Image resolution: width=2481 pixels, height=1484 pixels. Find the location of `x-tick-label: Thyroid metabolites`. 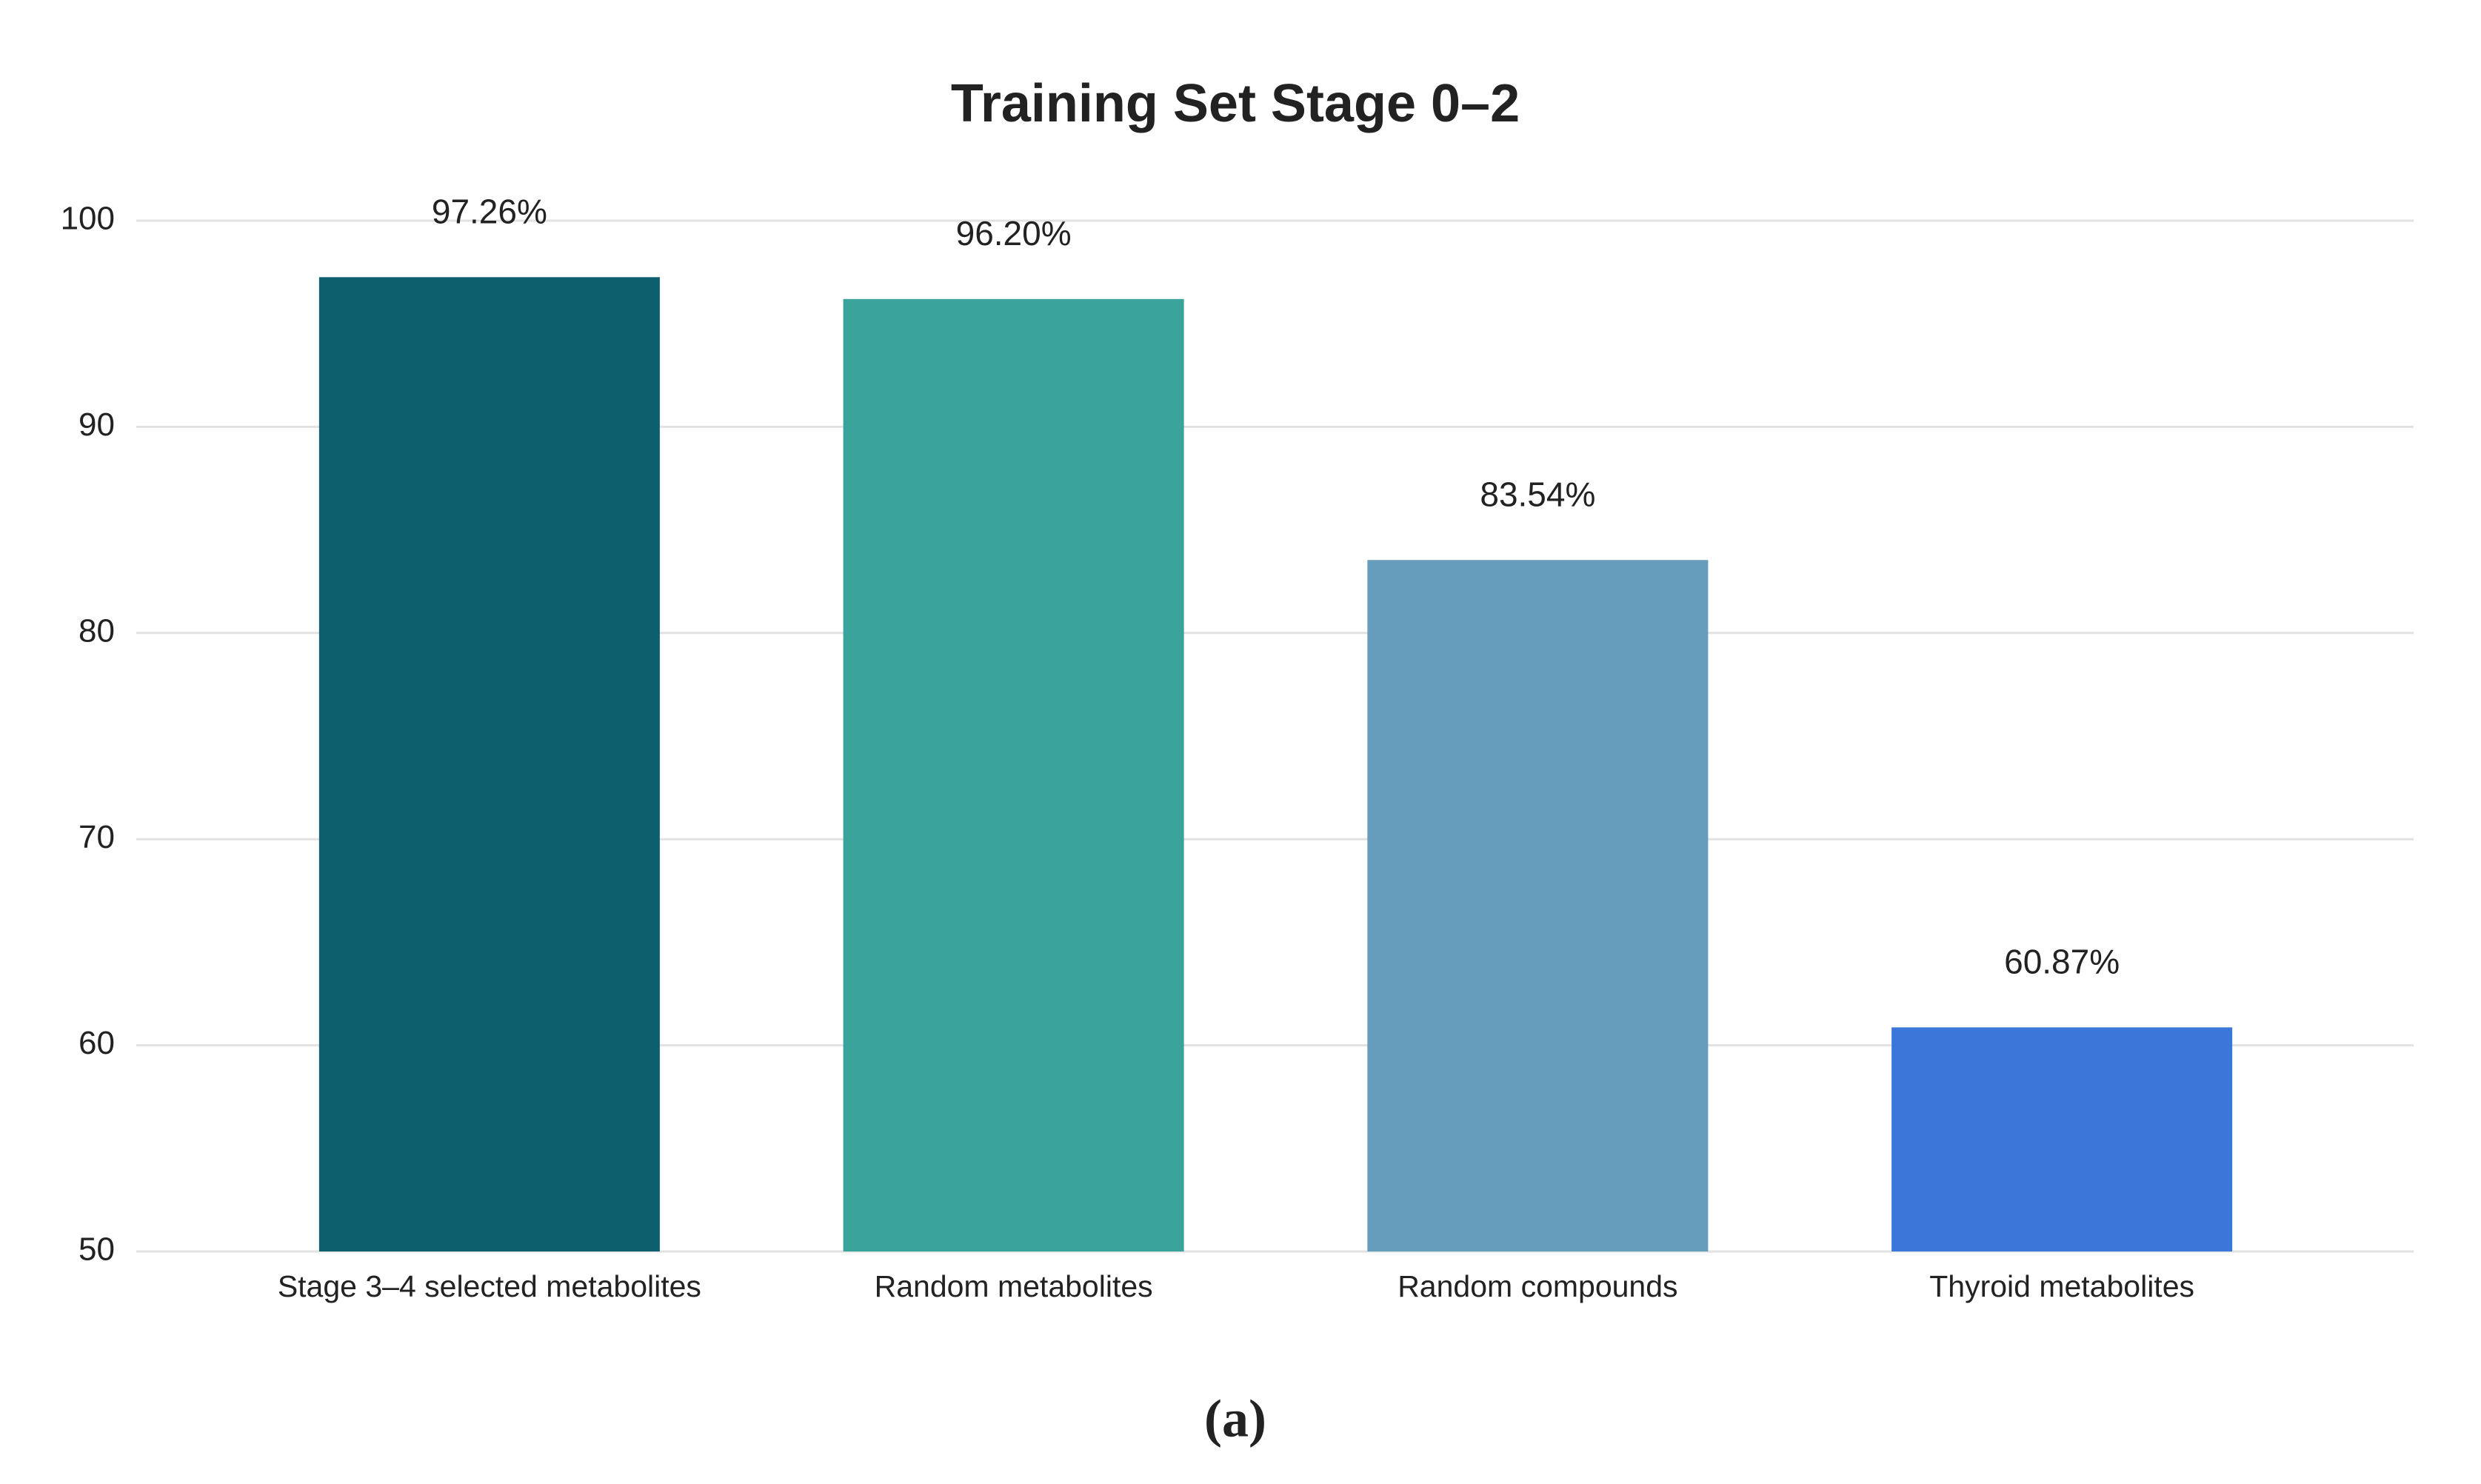

x-tick-label: Thyroid metabolites is located at coordinates (2061, 1286).